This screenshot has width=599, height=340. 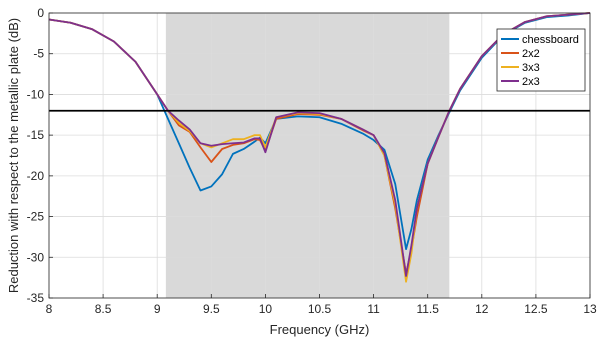 What do you see at coordinates (550, 40) in the screenshot?
I see `legend-label-chessboard: chessboard` at bounding box center [550, 40].